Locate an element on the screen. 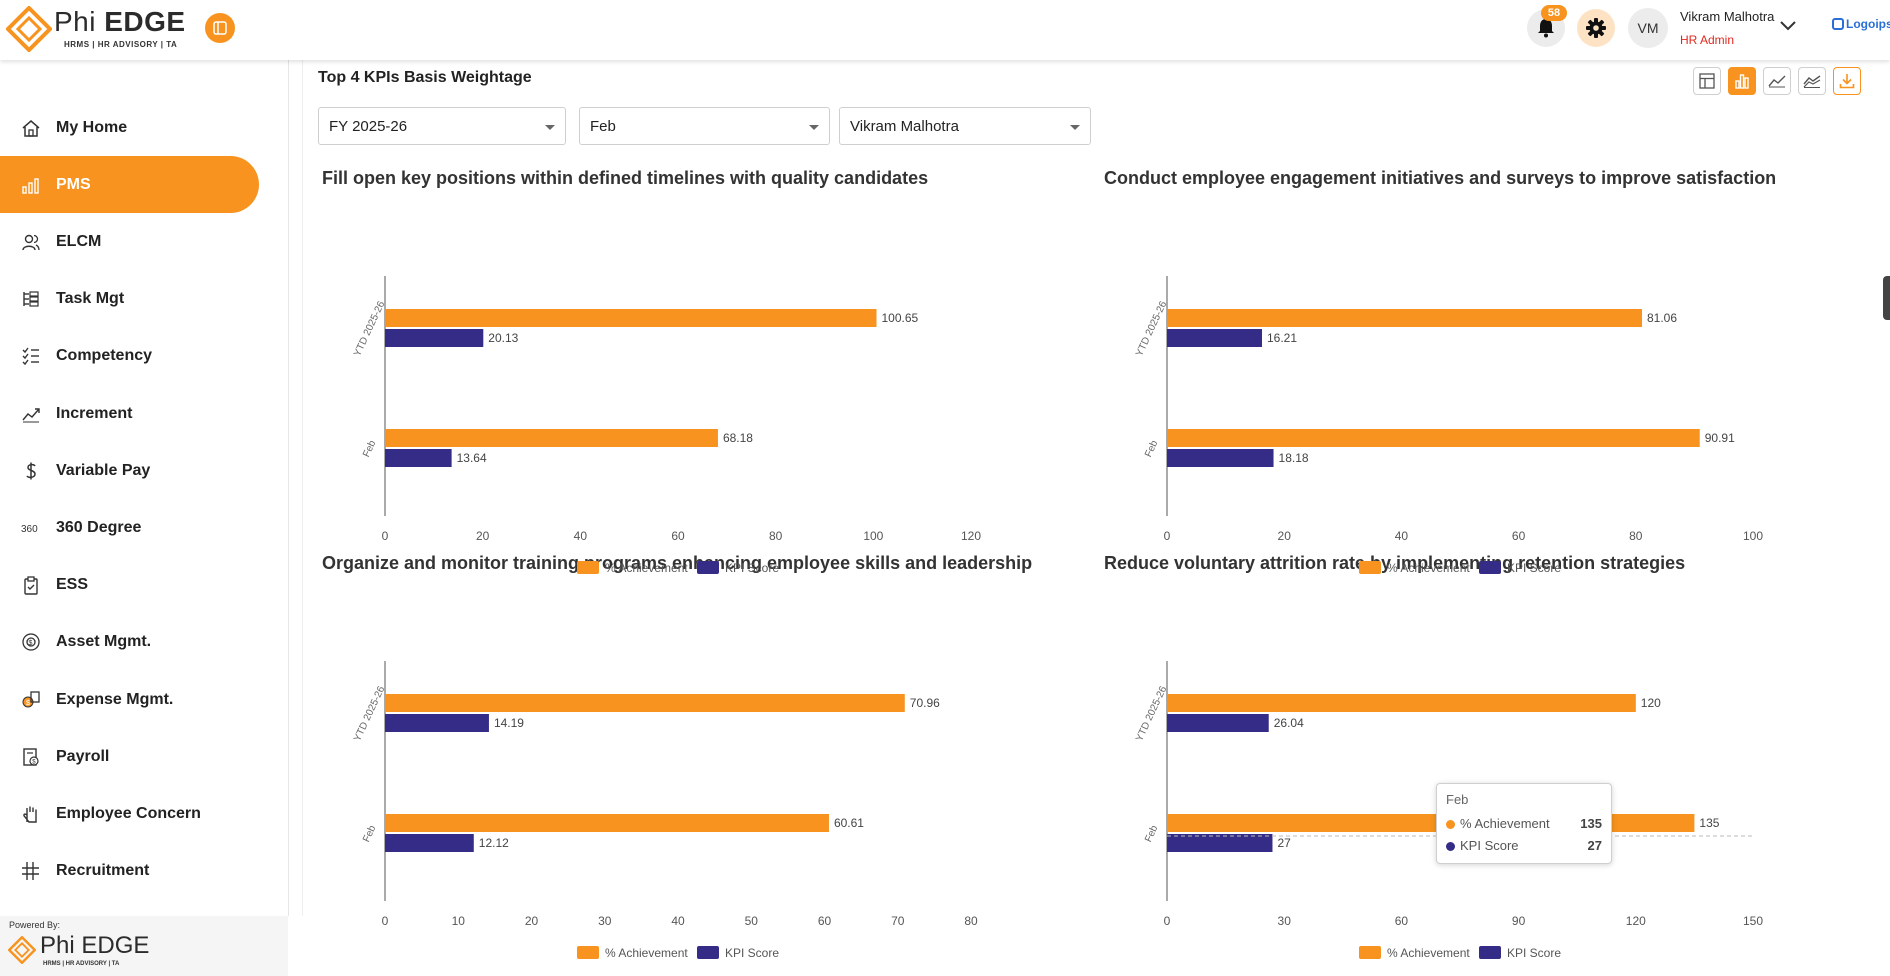 This screenshot has height=976, width=1890. sidebar-item-recruitment: Recruitment is located at coordinates (129, 871).